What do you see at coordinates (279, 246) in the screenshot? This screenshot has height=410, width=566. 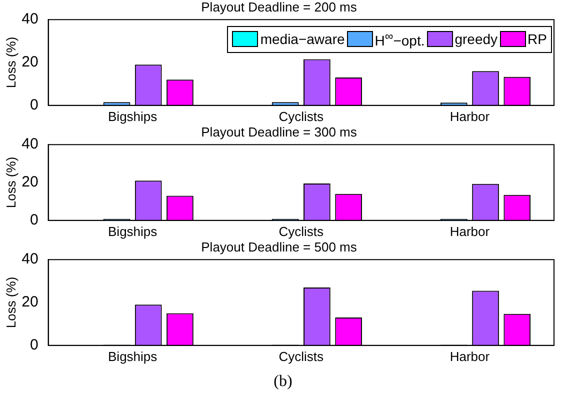 I see `chart-title: Playout Deadline = 500 ms` at bounding box center [279, 246].